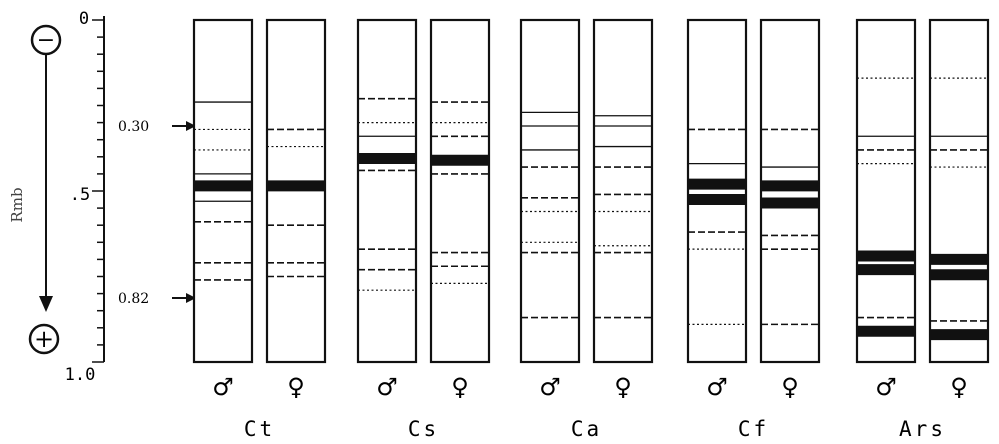  What do you see at coordinates (133, 299) in the screenshot?
I see `marker-label-082: 0.82` at bounding box center [133, 299].